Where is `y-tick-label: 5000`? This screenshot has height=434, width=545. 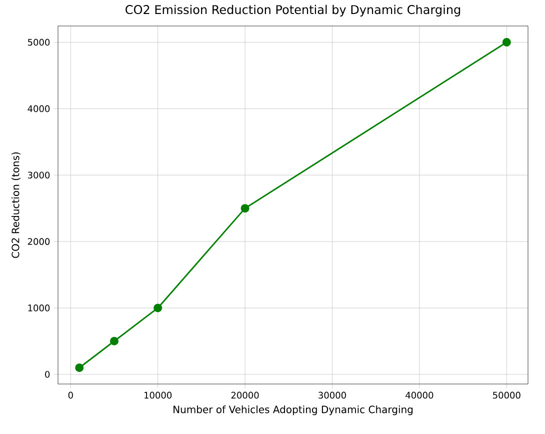
y-tick-label: 5000 is located at coordinates (39, 42).